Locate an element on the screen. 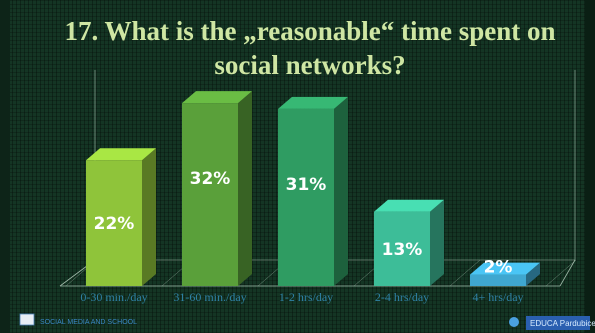 The height and width of the screenshot is (333, 595). educa-logo-icon is located at coordinates (514, 322).